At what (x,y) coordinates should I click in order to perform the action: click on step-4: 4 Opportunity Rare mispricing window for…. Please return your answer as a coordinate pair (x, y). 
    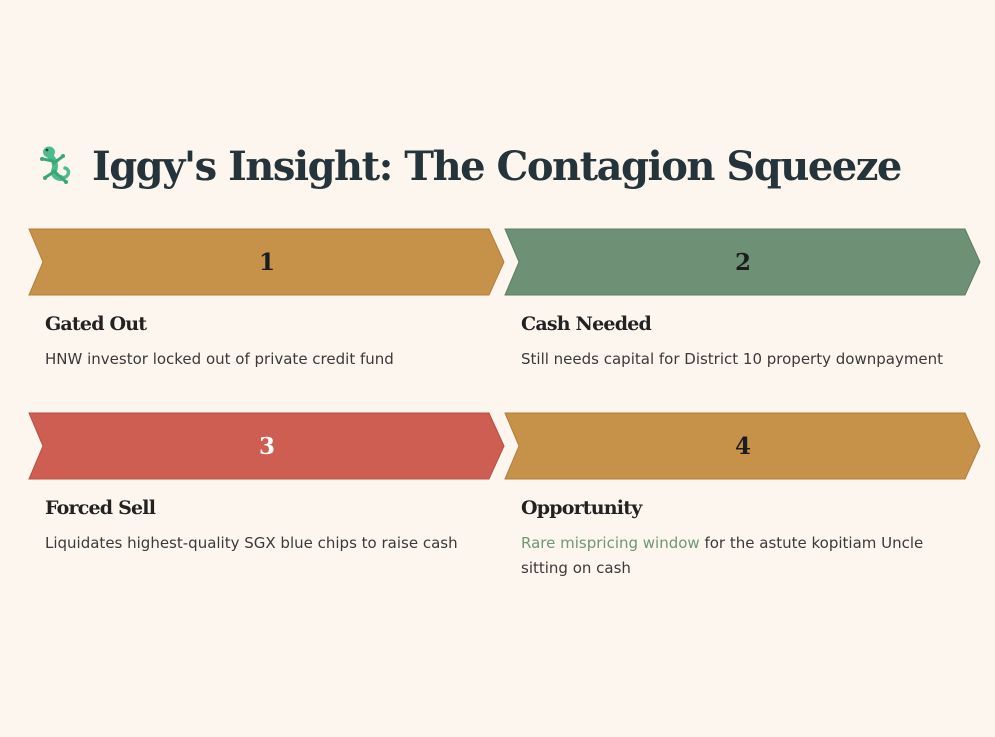
    Looking at the image, I should click on (743, 496).